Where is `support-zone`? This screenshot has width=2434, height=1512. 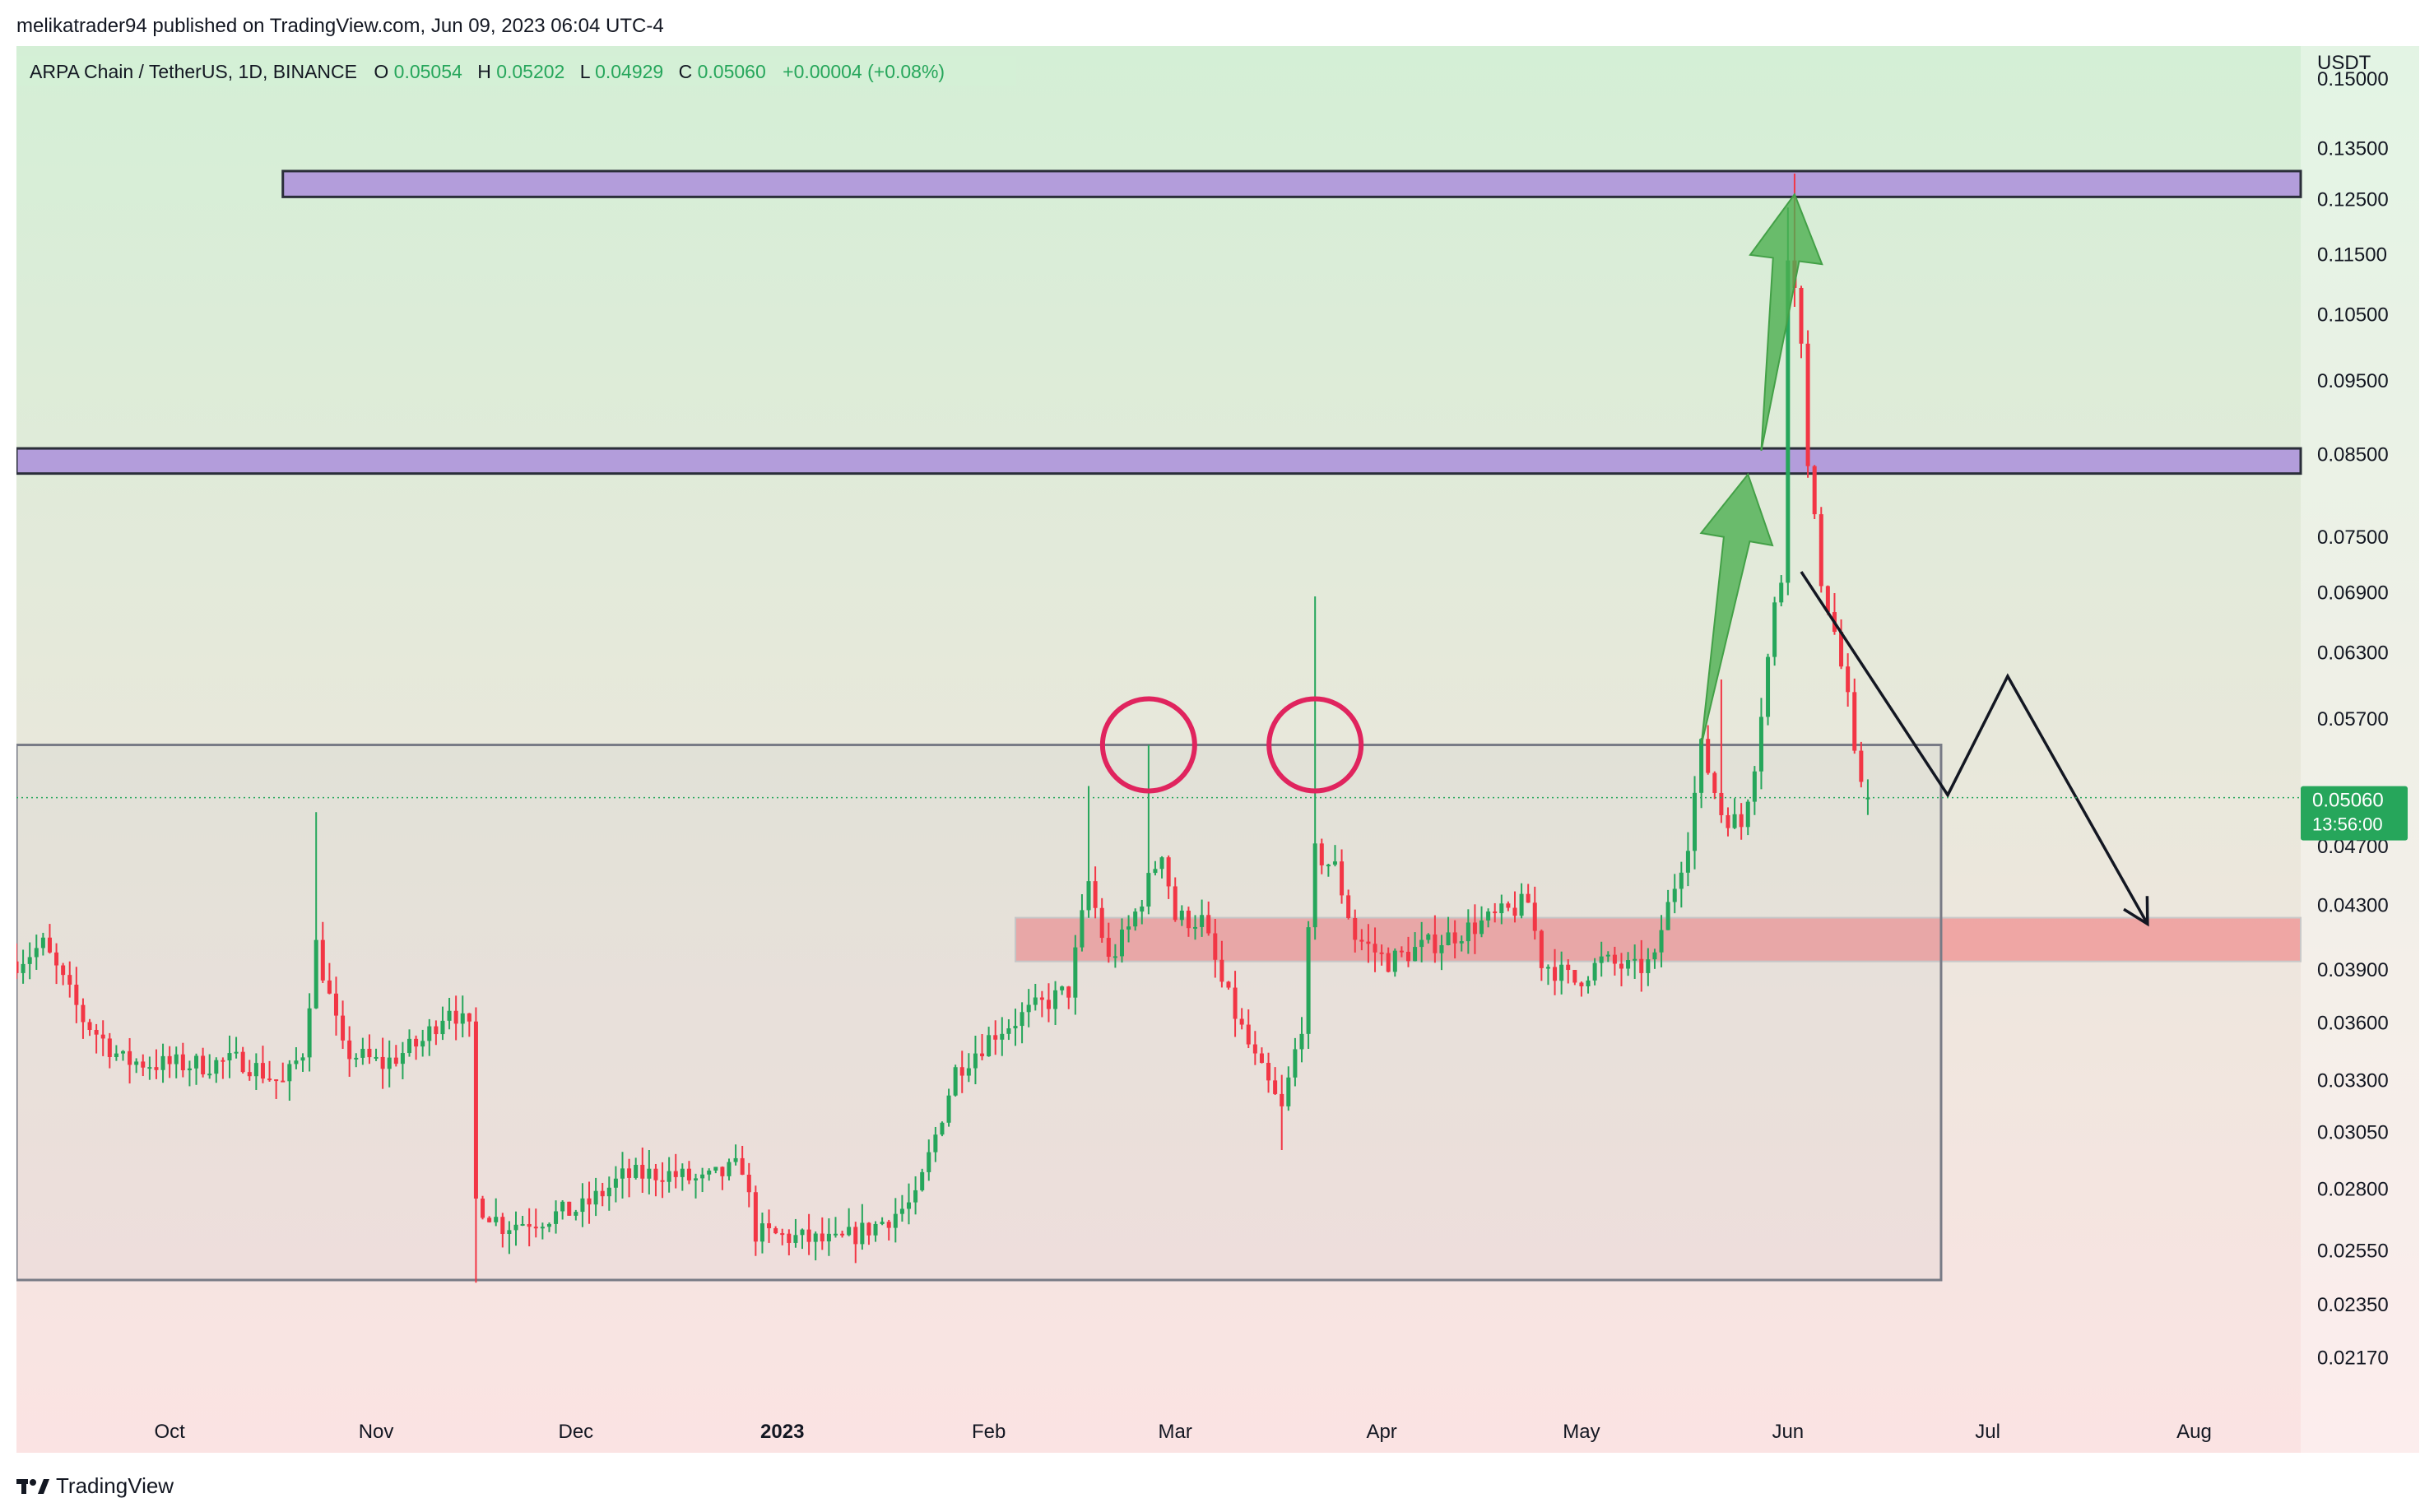
support-zone is located at coordinates (1658, 939).